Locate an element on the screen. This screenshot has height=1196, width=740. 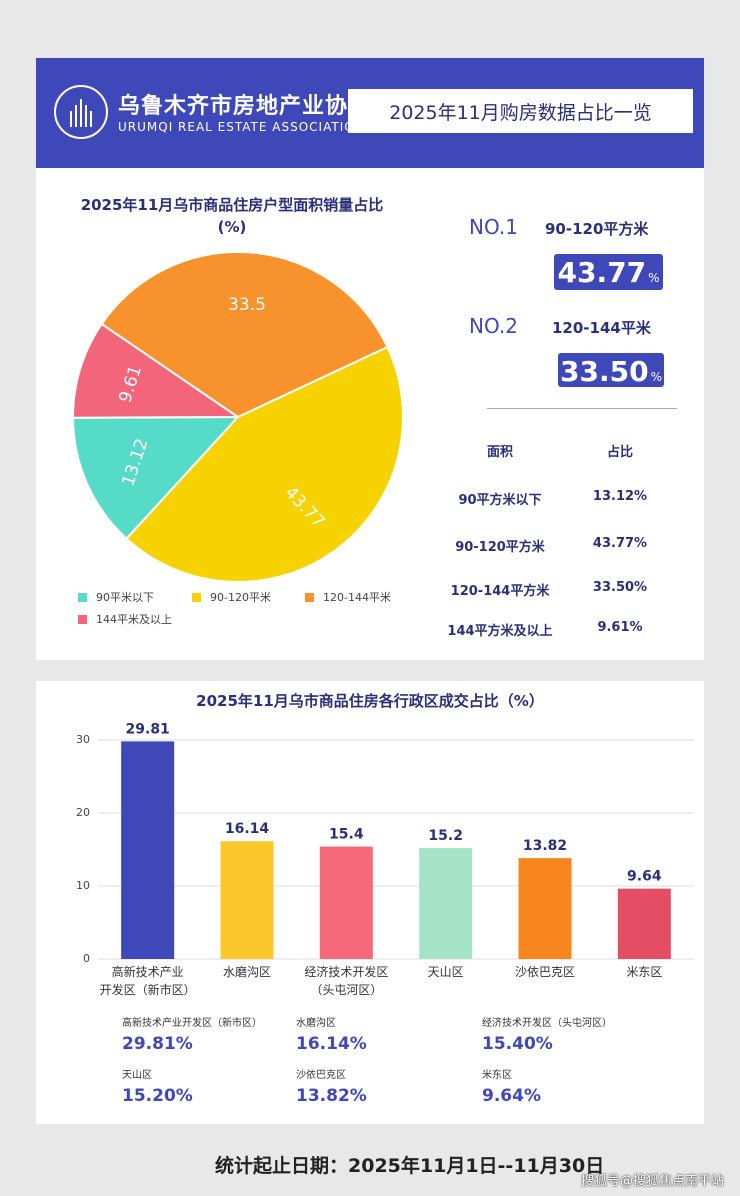
district-stat-value: 9.64% is located at coordinates (511, 1096).